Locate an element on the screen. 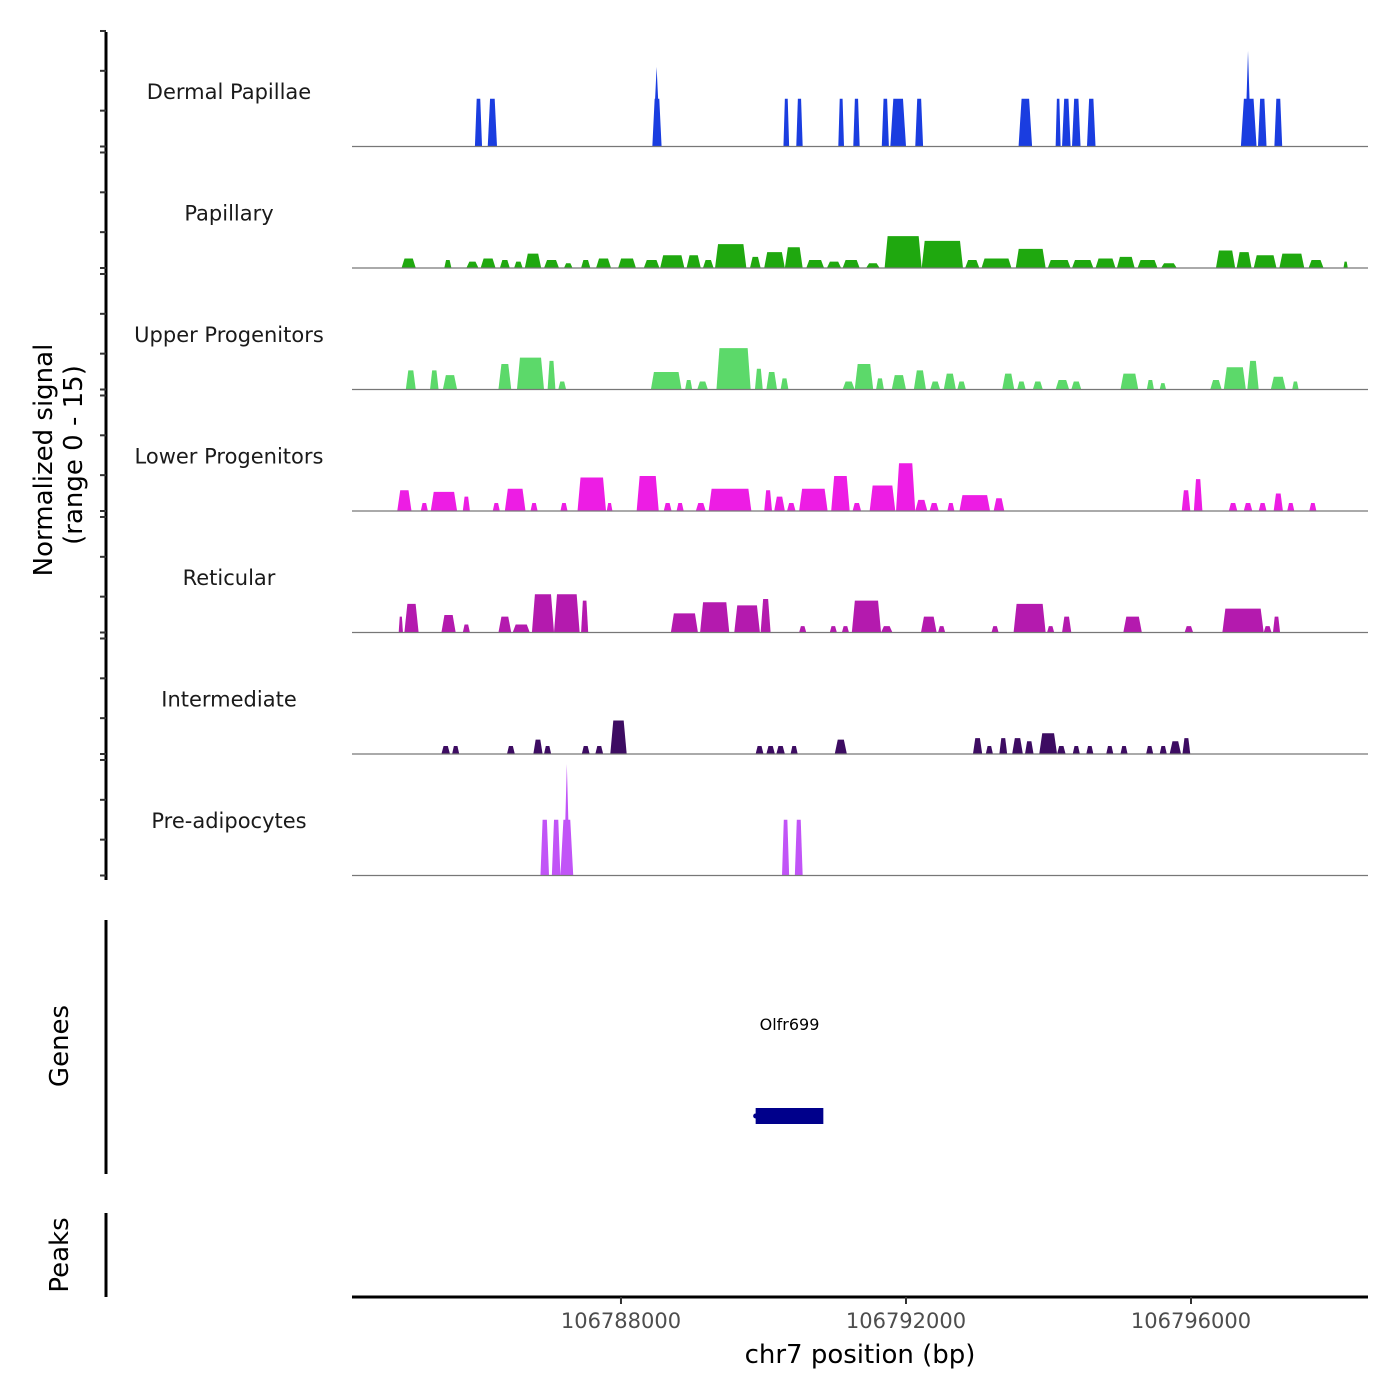 The image size is (1400, 1400). y-axis-title-line-1: Normalized signal is located at coordinates (44, 460).